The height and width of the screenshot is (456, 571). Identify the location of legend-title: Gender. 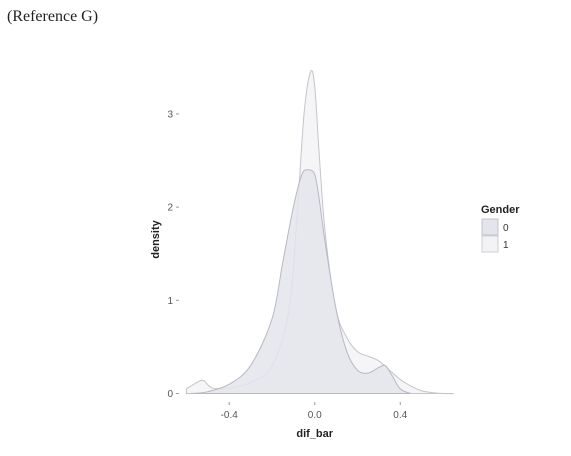
(500, 210).